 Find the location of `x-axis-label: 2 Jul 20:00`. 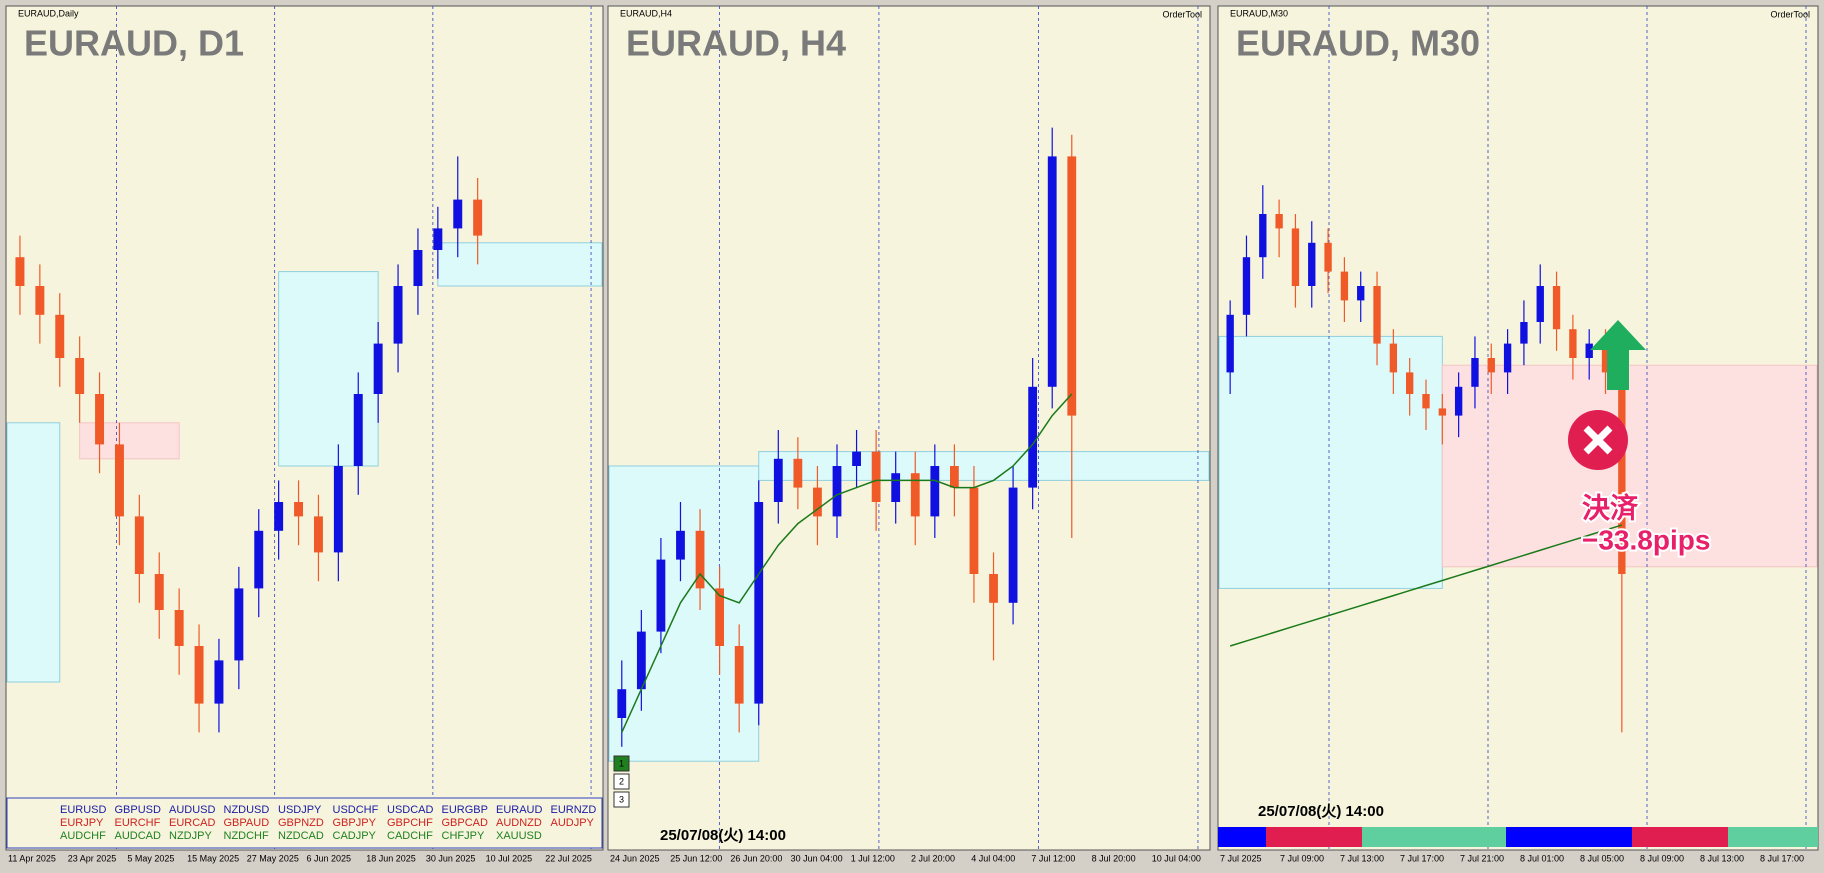

x-axis-label: 2 Jul 20:00 is located at coordinates (933, 858).